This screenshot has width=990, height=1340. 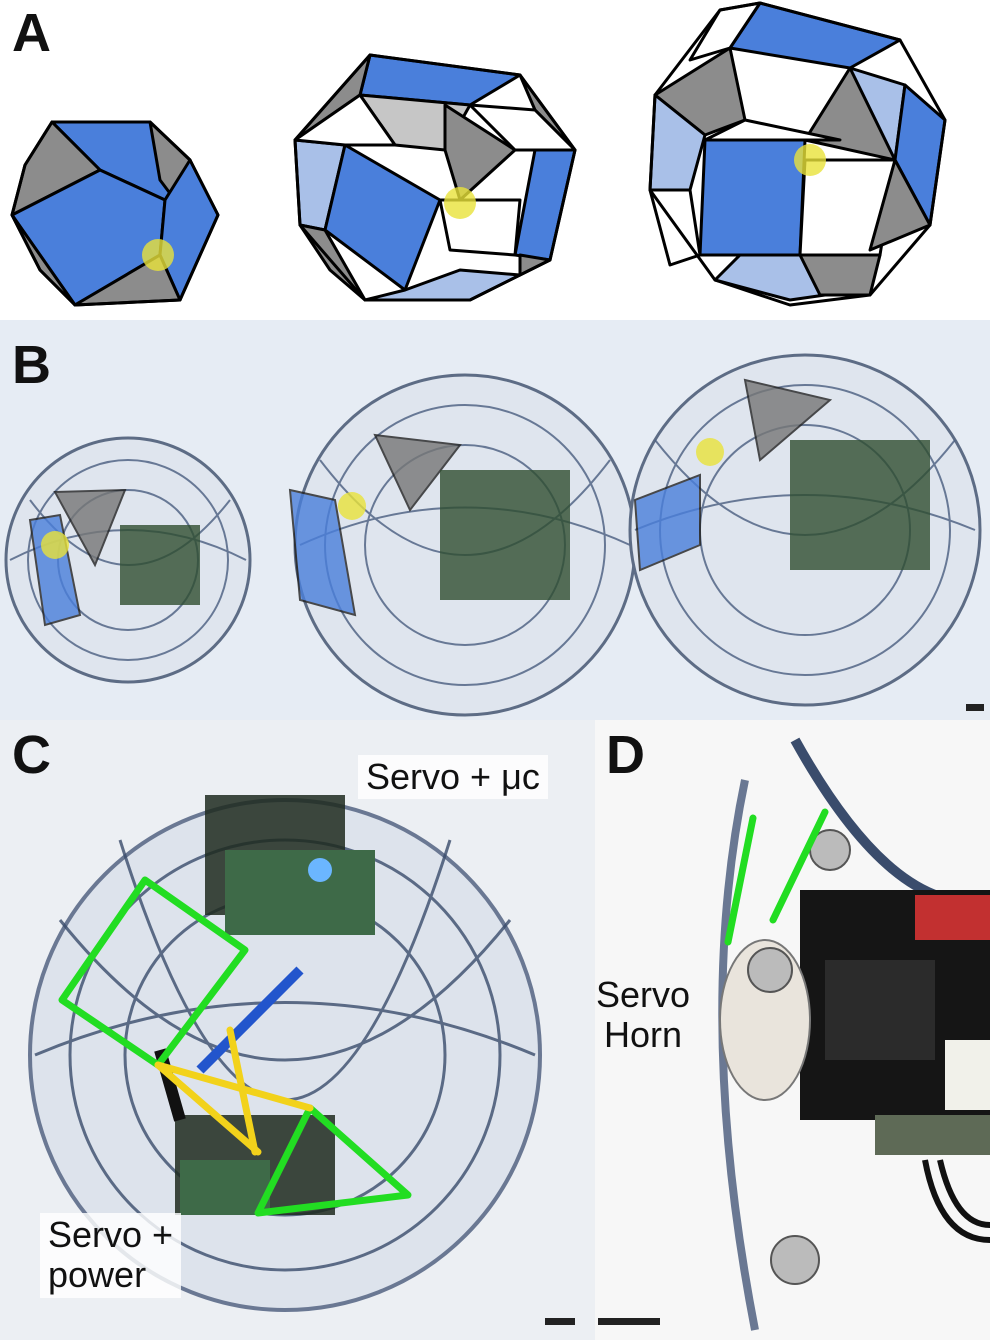 What do you see at coordinates (643, 1035) in the screenshot?
I see `label-servo-horn-line2: Horn` at bounding box center [643, 1035].